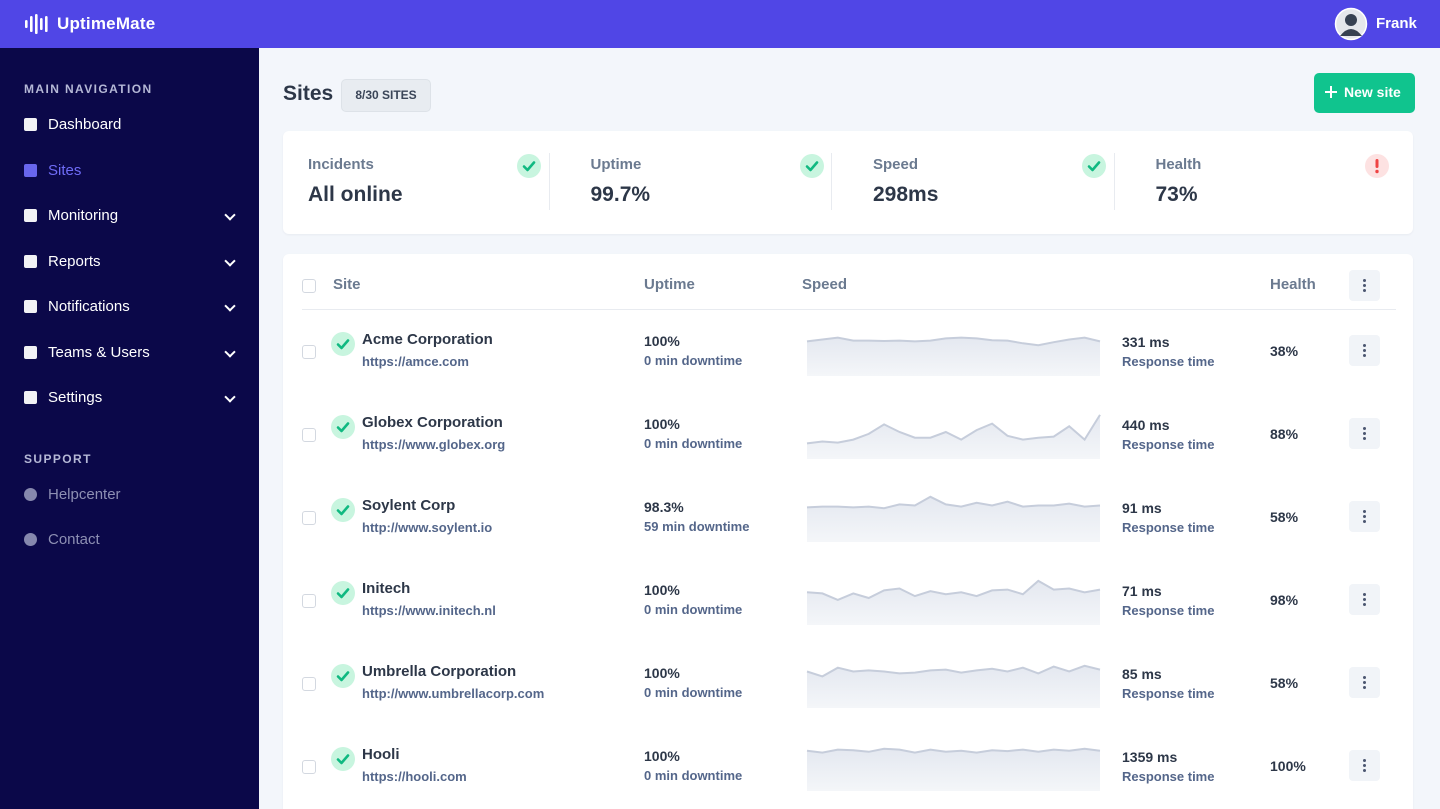 The height and width of the screenshot is (809, 1440). I want to click on health: 88%, so click(1284, 434).